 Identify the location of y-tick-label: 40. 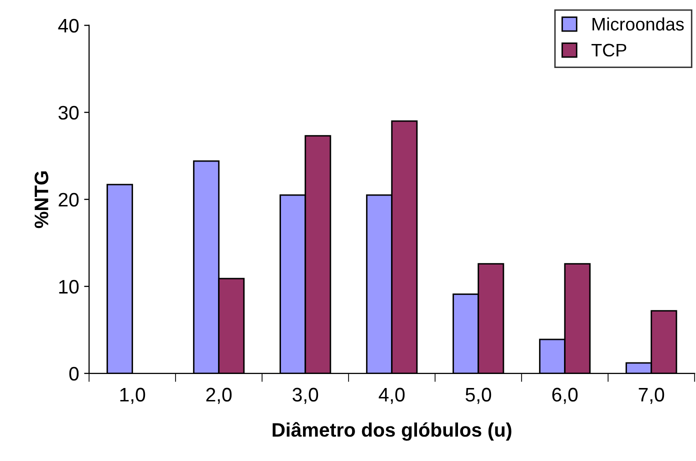
(68, 25).